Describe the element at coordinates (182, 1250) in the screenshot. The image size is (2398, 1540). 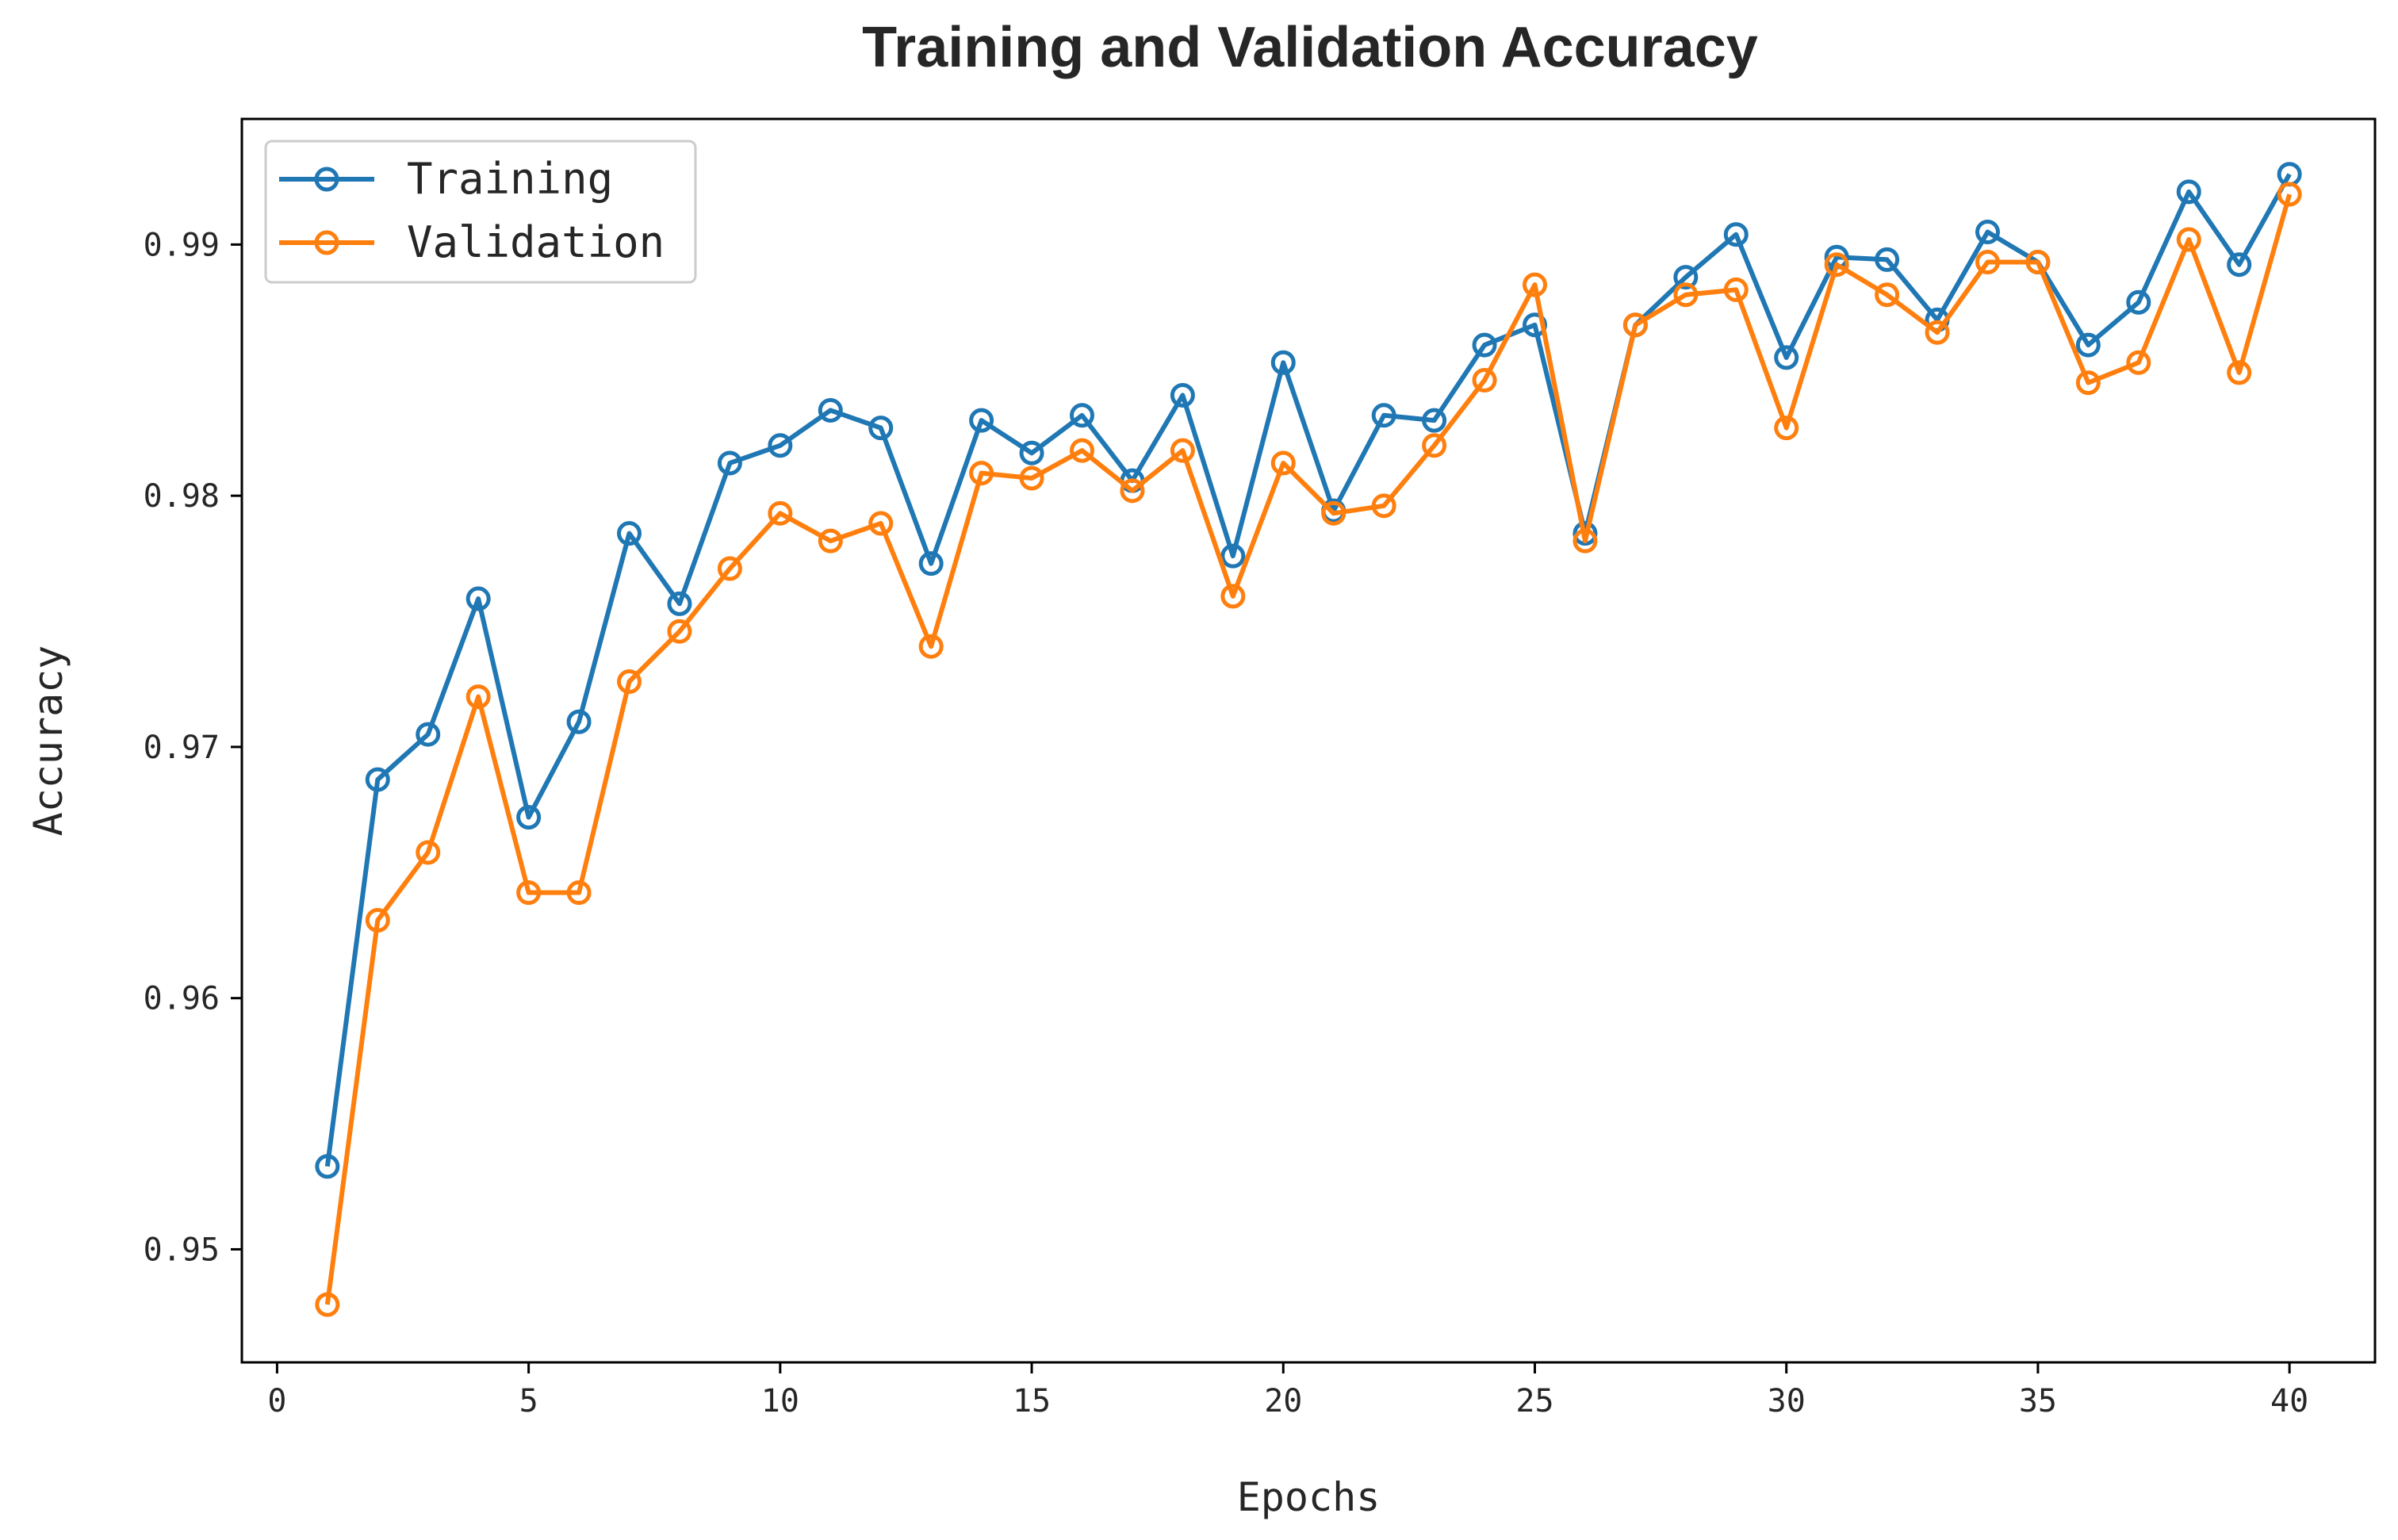
I see `y-tick-label: 0.95` at that location.